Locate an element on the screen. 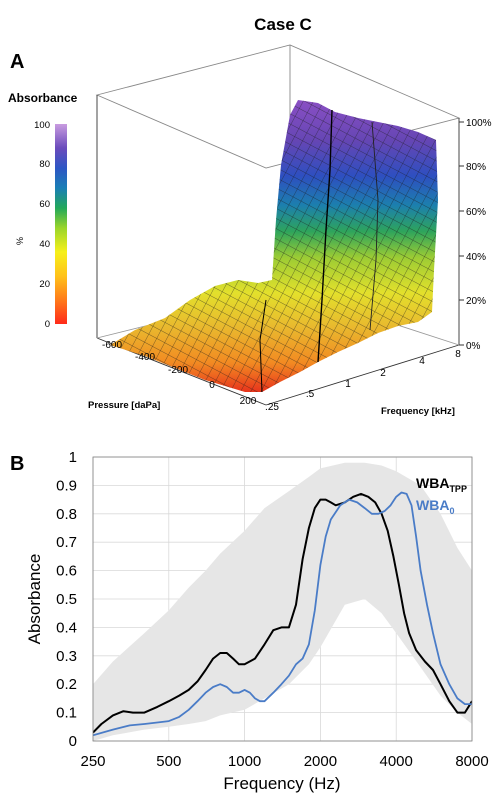 Image resolution: width=493 pixels, height=795 pixels. y-tick-label: 0.4 is located at coordinates (66, 627).